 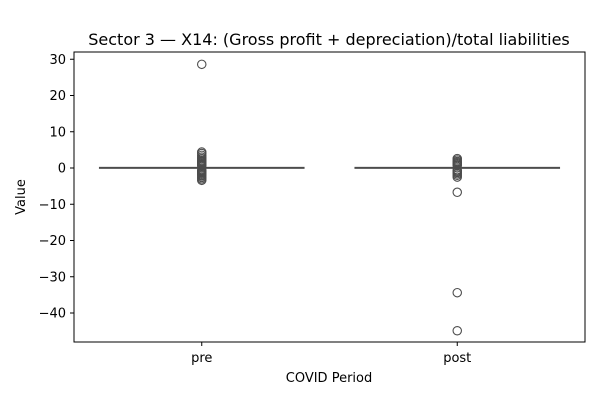 I want to click on y-axis-label: Value, so click(x=21, y=197).